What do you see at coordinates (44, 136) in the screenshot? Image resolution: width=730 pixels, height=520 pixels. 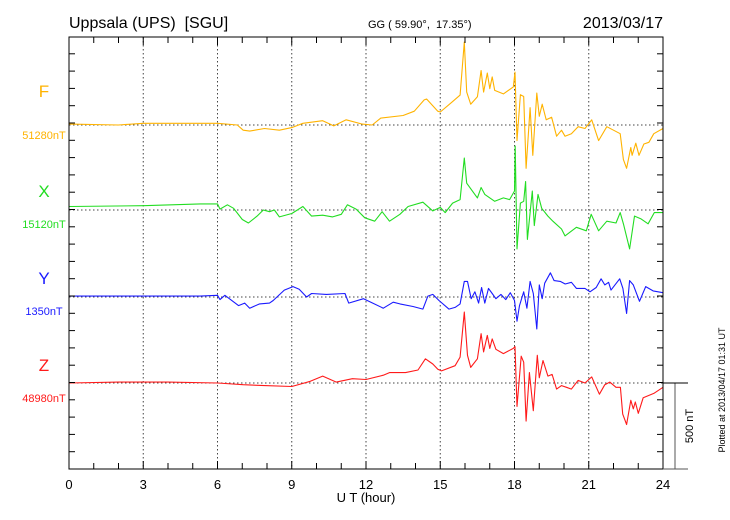 I see `series-baseline-f: 51280nT` at bounding box center [44, 136].